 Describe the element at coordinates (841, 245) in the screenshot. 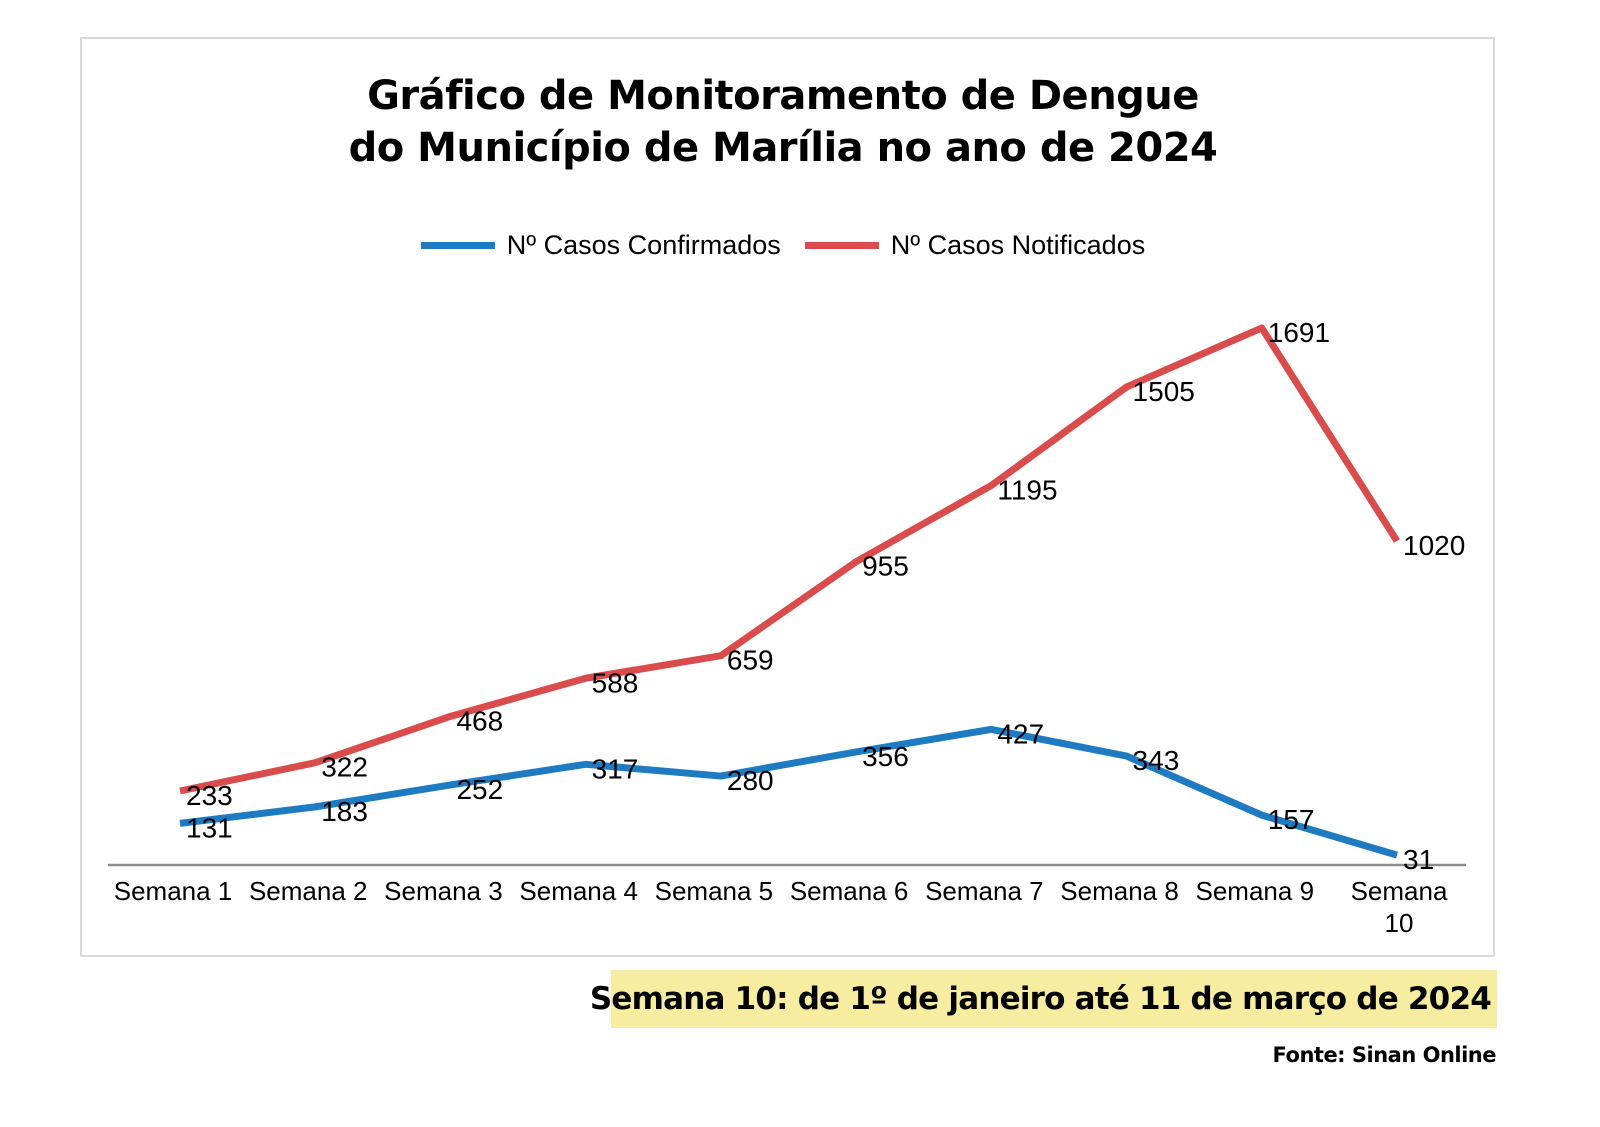

I see `legend-swatch-notificados` at that location.